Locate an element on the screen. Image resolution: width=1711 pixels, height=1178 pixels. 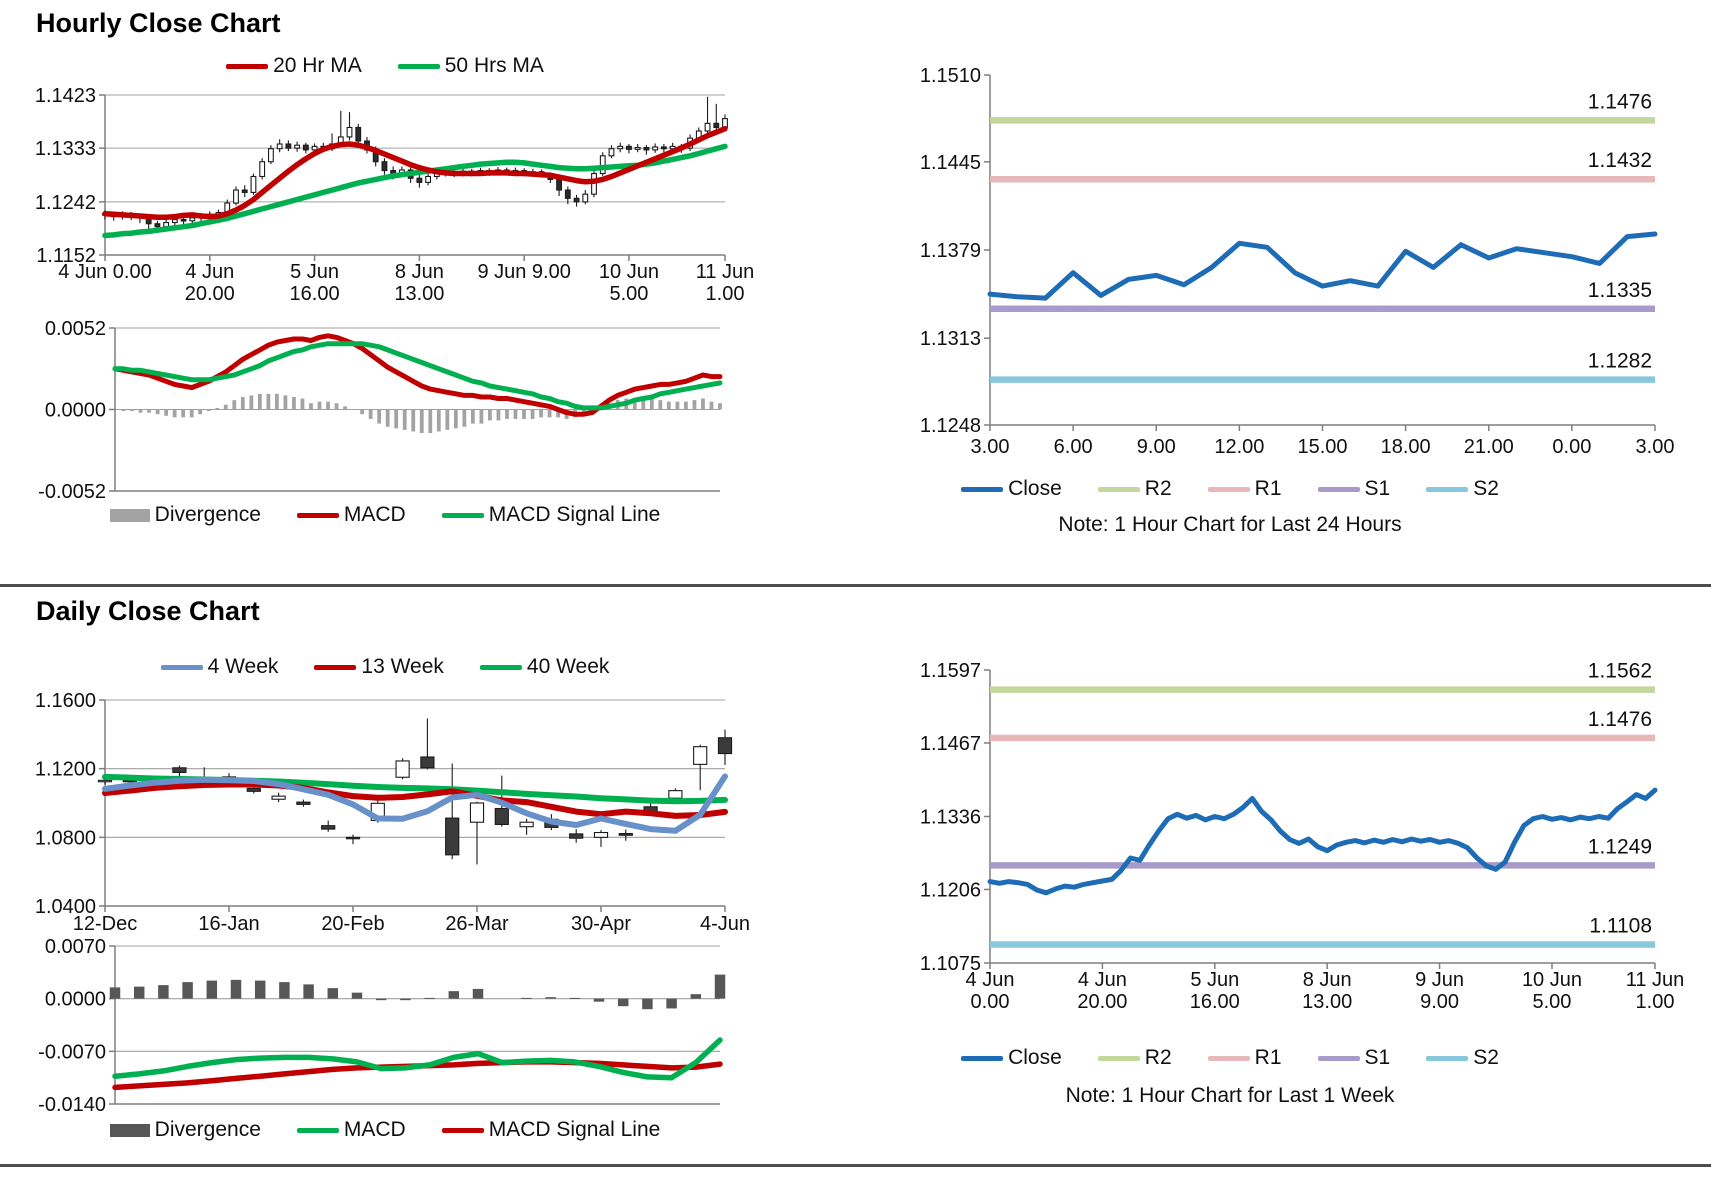
line-swatch-close is located at coordinates (982, 1058).